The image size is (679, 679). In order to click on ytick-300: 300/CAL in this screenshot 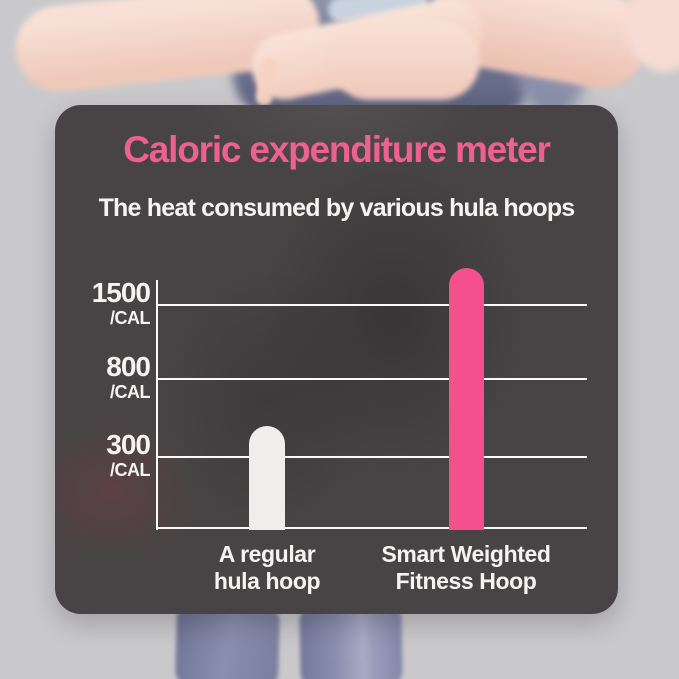, I will do `click(103, 455)`.